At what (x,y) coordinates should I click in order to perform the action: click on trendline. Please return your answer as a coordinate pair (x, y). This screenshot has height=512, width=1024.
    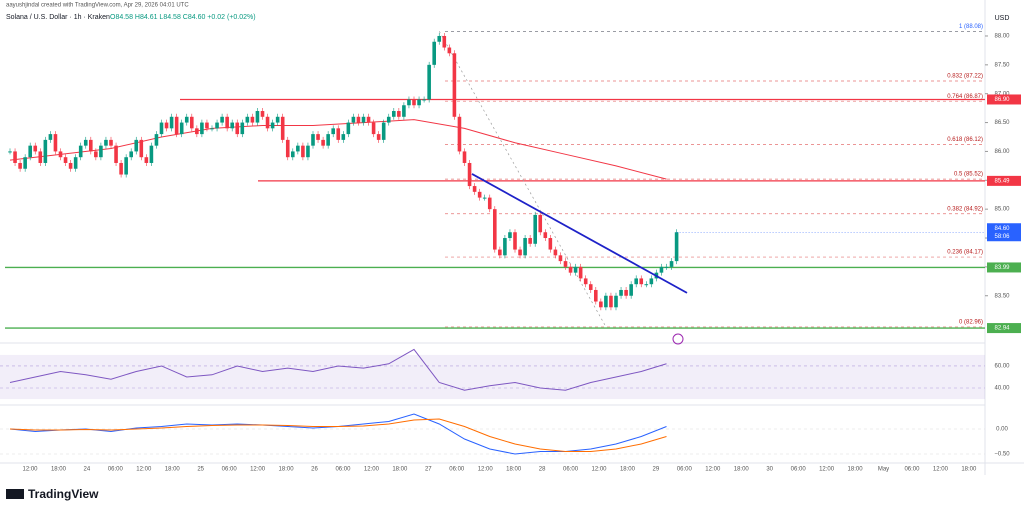
    Looking at the image, I should click on (579, 233).